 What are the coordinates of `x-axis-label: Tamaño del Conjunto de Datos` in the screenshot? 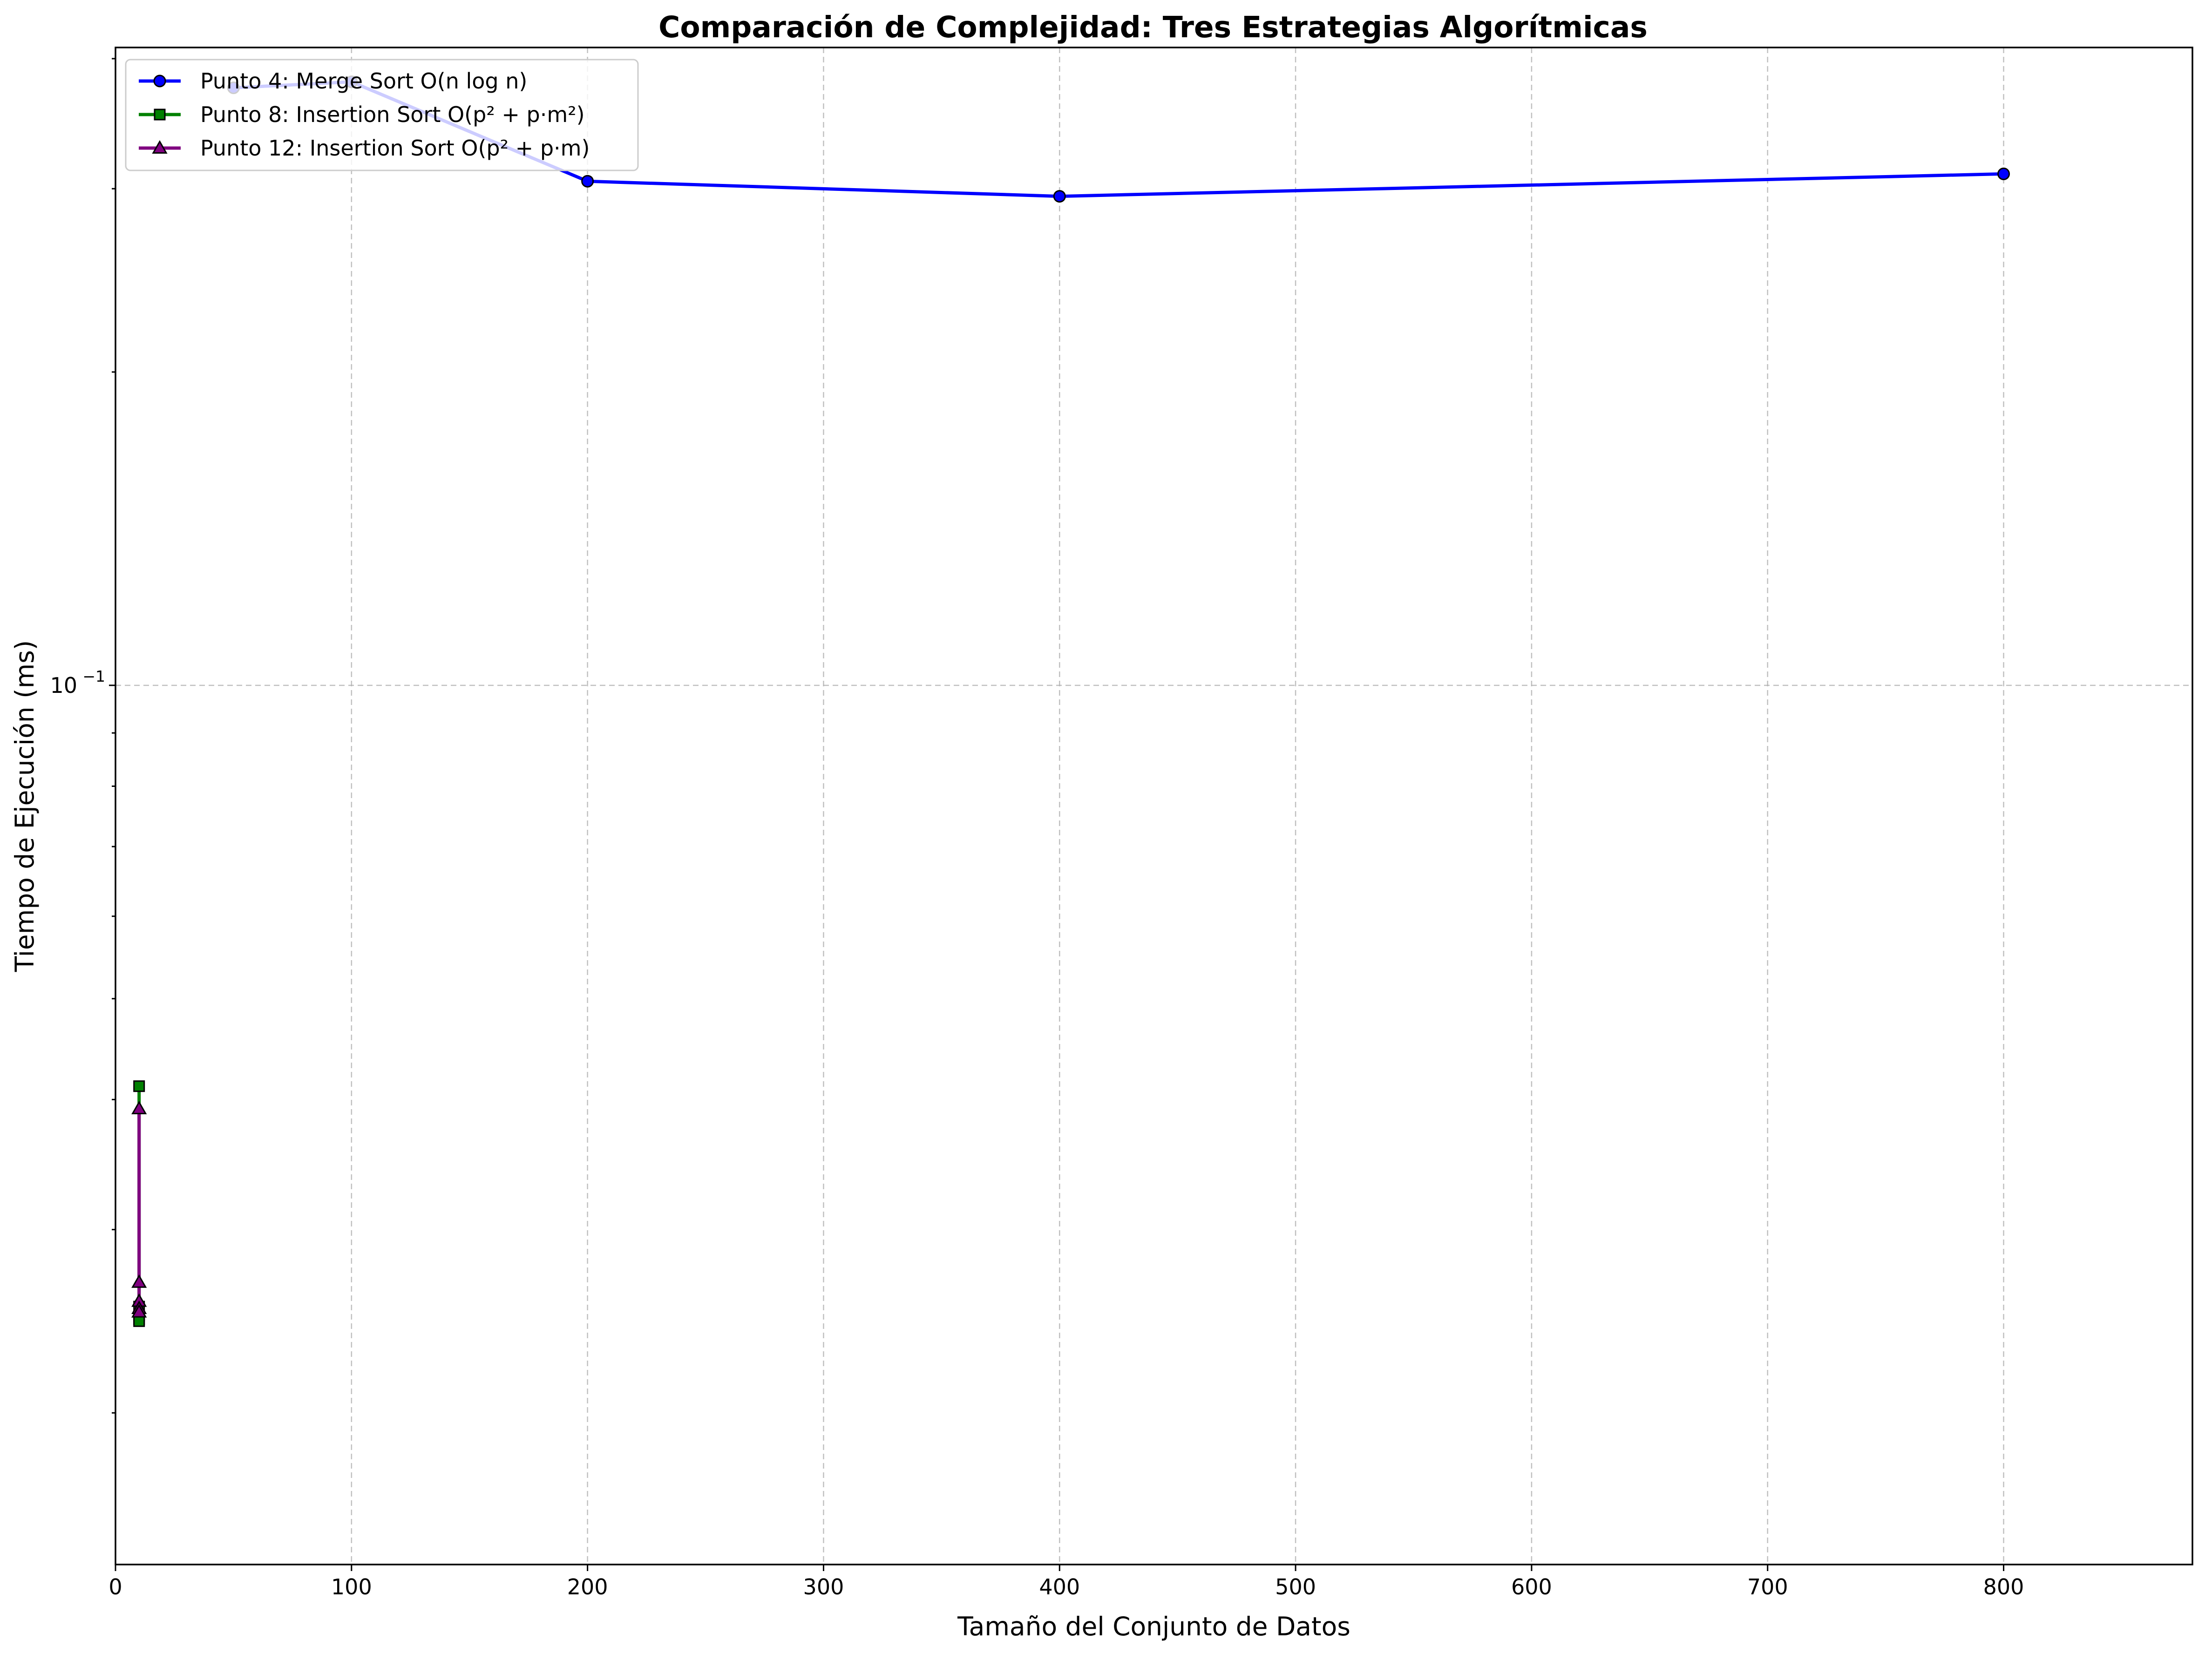 It's located at (1153, 1627).